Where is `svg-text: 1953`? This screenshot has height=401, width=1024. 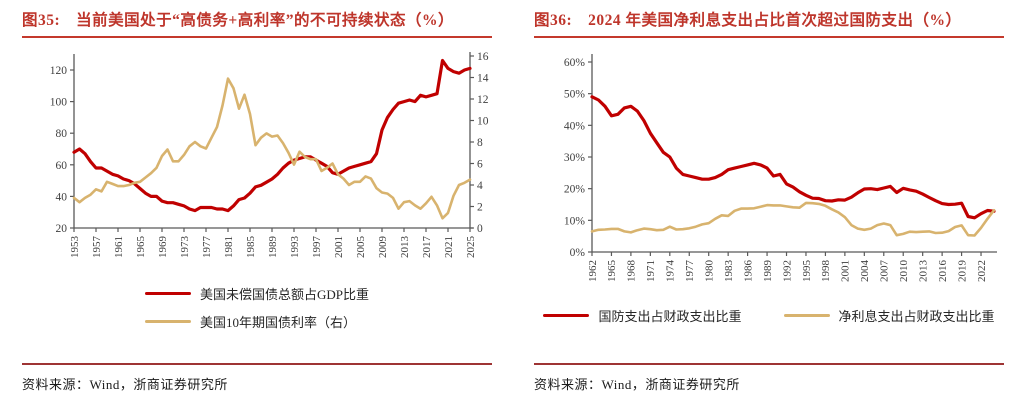
svg-text: 1953 is located at coordinates (75, 247).